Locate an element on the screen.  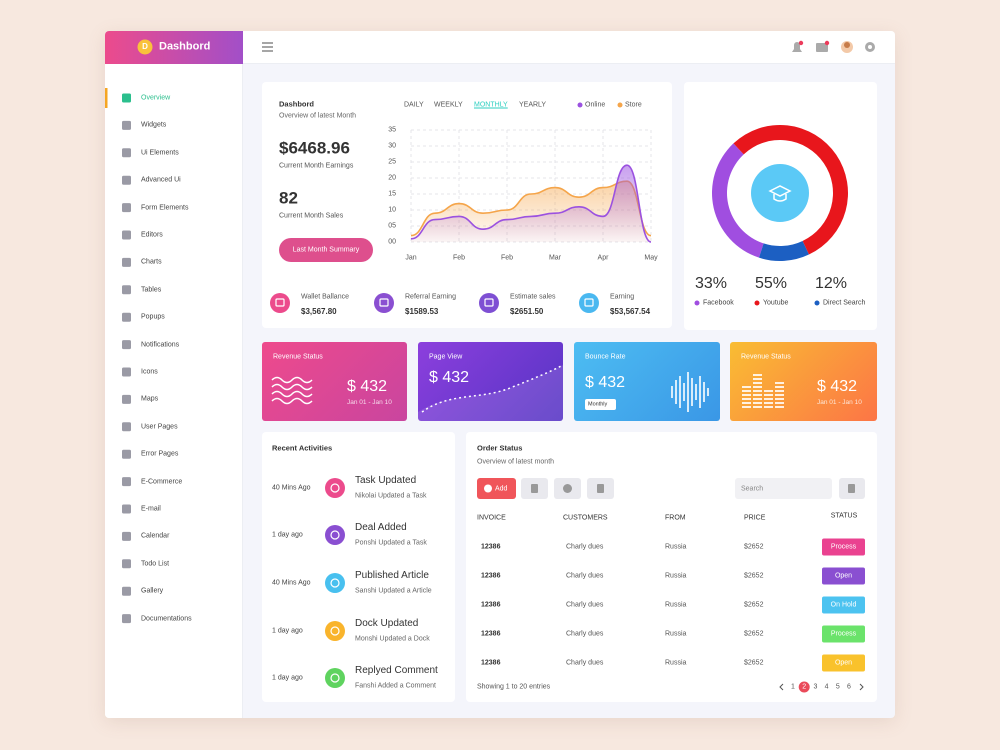
page-view-curve is located at coordinates (492, 388).